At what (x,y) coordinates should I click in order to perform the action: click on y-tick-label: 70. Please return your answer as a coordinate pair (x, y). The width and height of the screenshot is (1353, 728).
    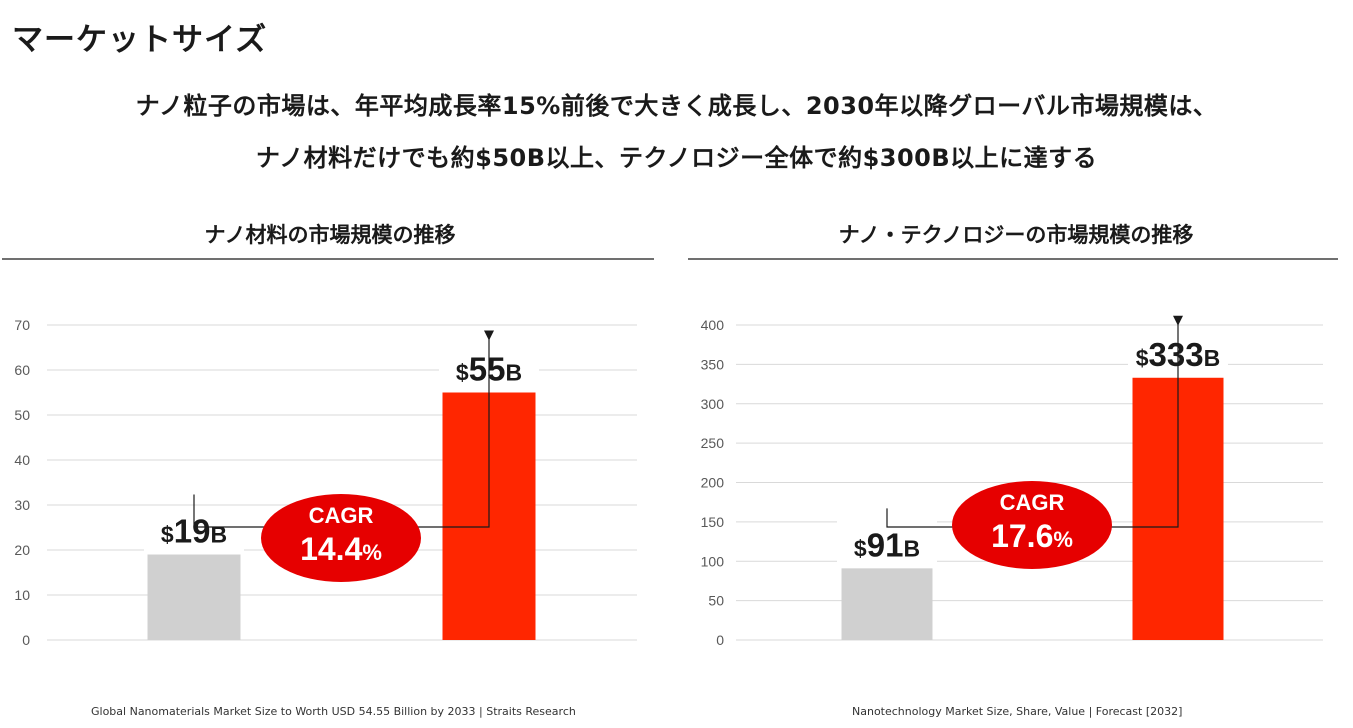
    Looking at the image, I should click on (22, 325).